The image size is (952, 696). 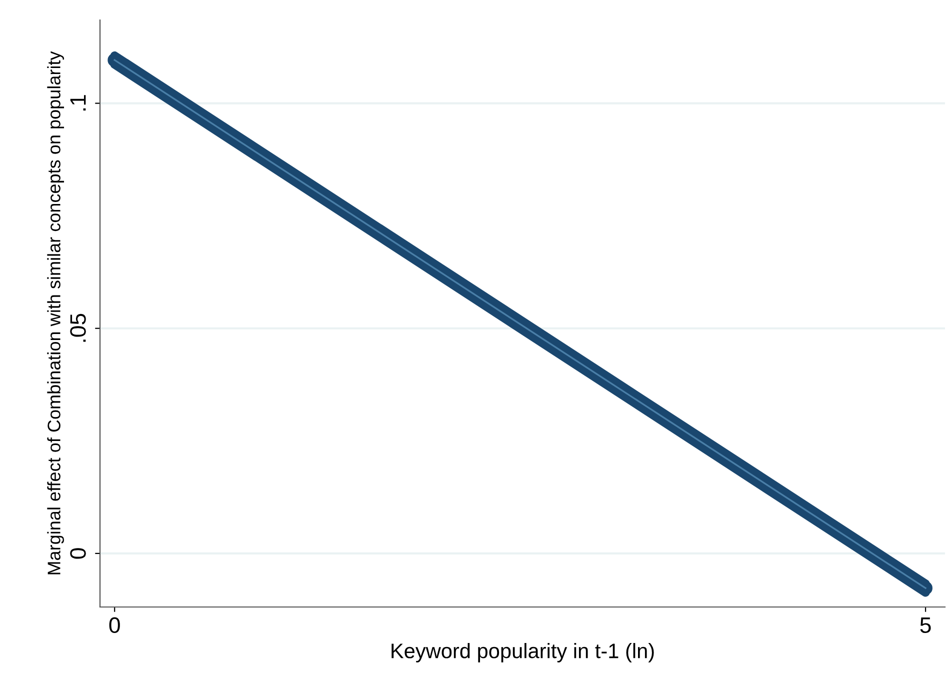 What do you see at coordinates (78, 328) in the screenshot?
I see `y-tick-label: .05` at bounding box center [78, 328].